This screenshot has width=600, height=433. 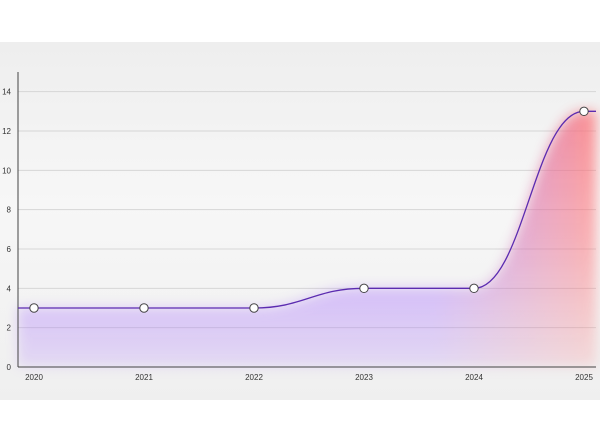 I want to click on x-tick-label: 2021, so click(x=144, y=377).